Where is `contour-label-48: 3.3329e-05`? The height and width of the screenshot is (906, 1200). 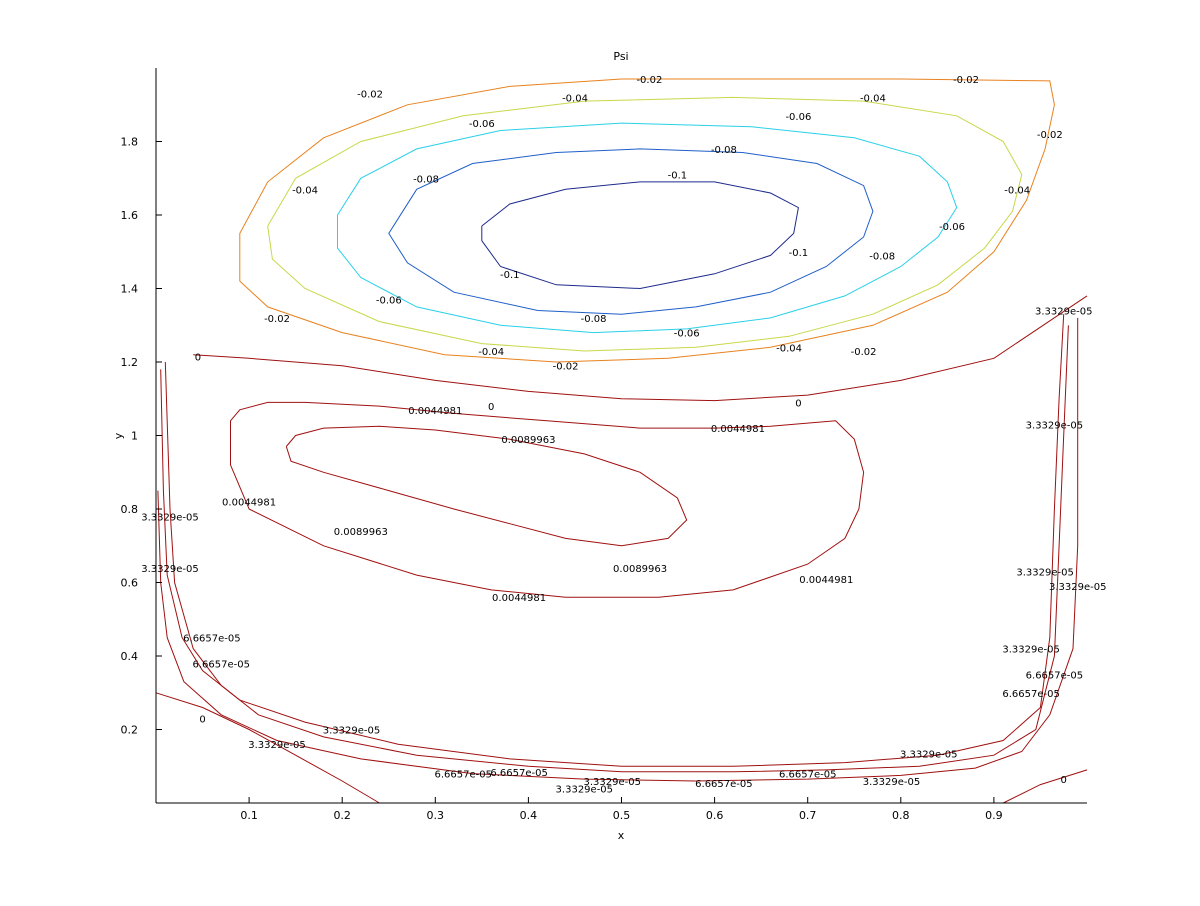 contour-label-48: 3.3329e-05 is located at coordinates (928, 754).